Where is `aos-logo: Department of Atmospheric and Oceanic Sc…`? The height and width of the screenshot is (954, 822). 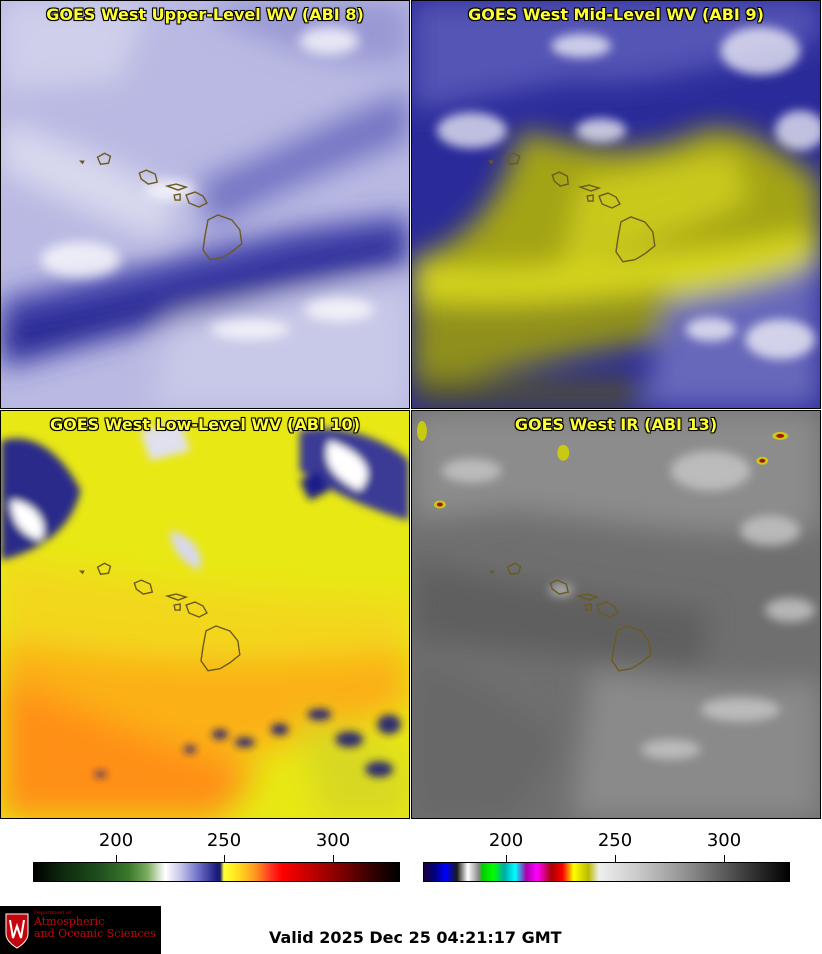 aos-logo: Department of Atmospheric and Oceanic Sc… is located at coordinates (80, 930).